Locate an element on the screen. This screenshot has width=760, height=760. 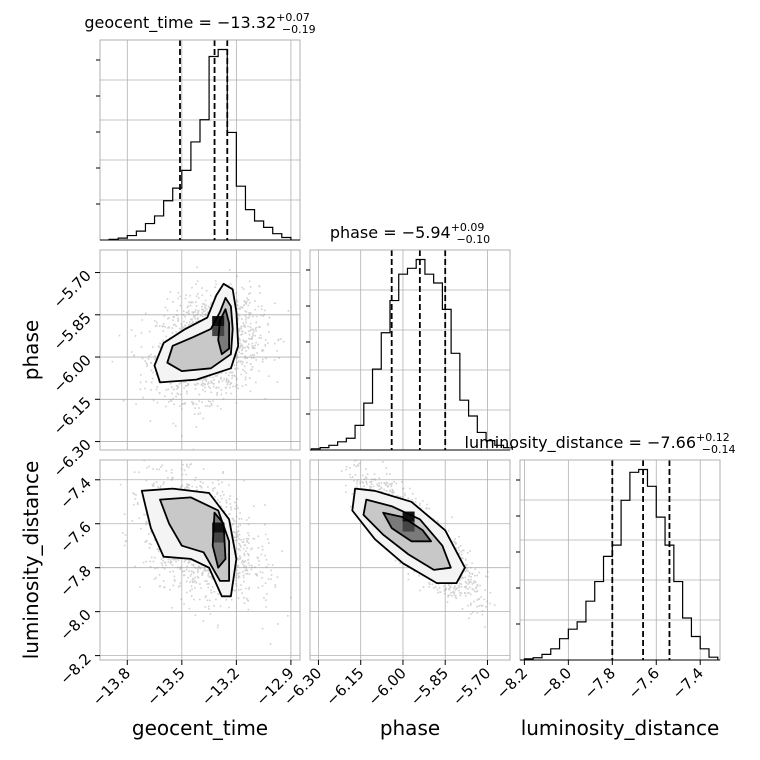
hist-panel-phase: phase = −5.94+0.09 −0.10 is located at coordinates (409, 336).